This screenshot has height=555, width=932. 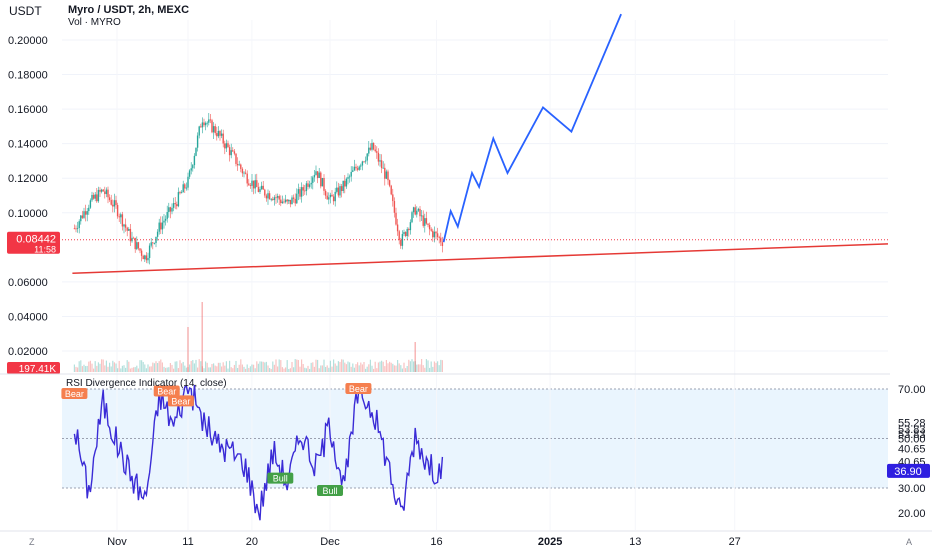 What do you see at coordinates (532, 128) in the screenshot?
I see `projection-path` at bounding box center [532, 128].